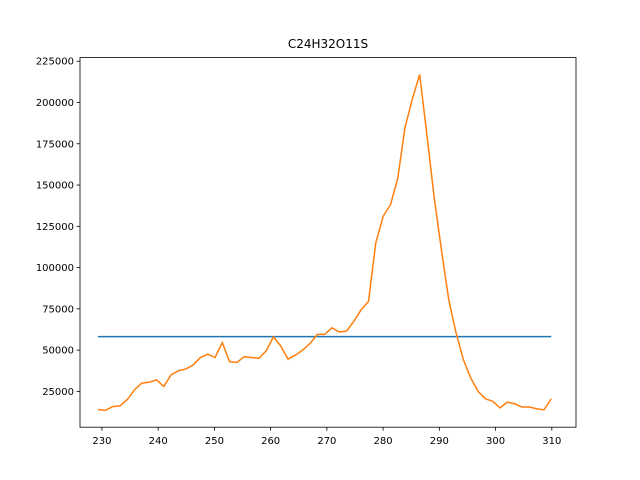 The width and height of the screenshot is (640, 480). What do you see at coordinates (270, 441) in the screenshot?
I see `x-tick-label: 260` at bounding box center [270, 441].